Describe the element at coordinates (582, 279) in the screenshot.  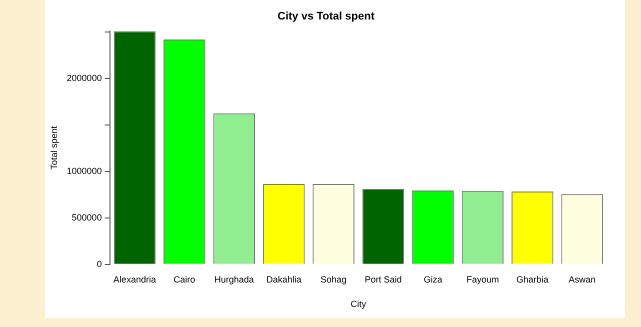
I see `x-tick-label: Aswan` at that location.